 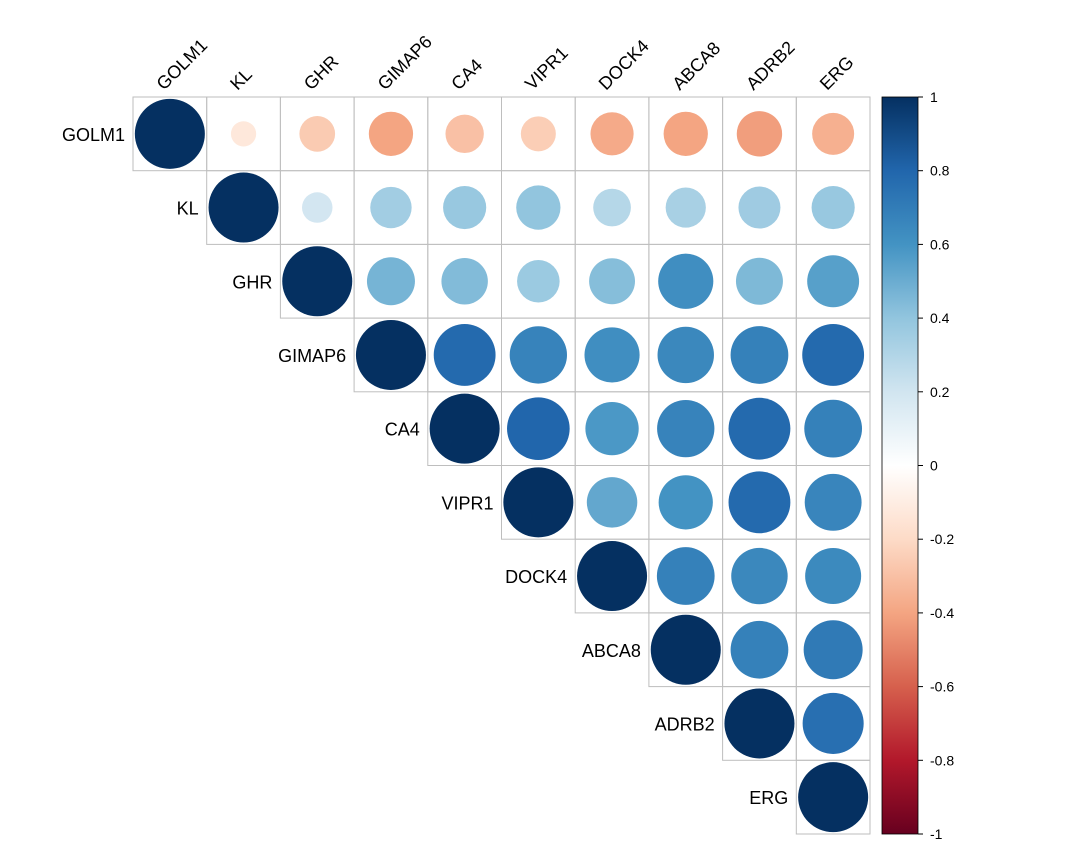 I want to click on corr-circle-GOLM1-ADRB2, so click(x=759, y=134).